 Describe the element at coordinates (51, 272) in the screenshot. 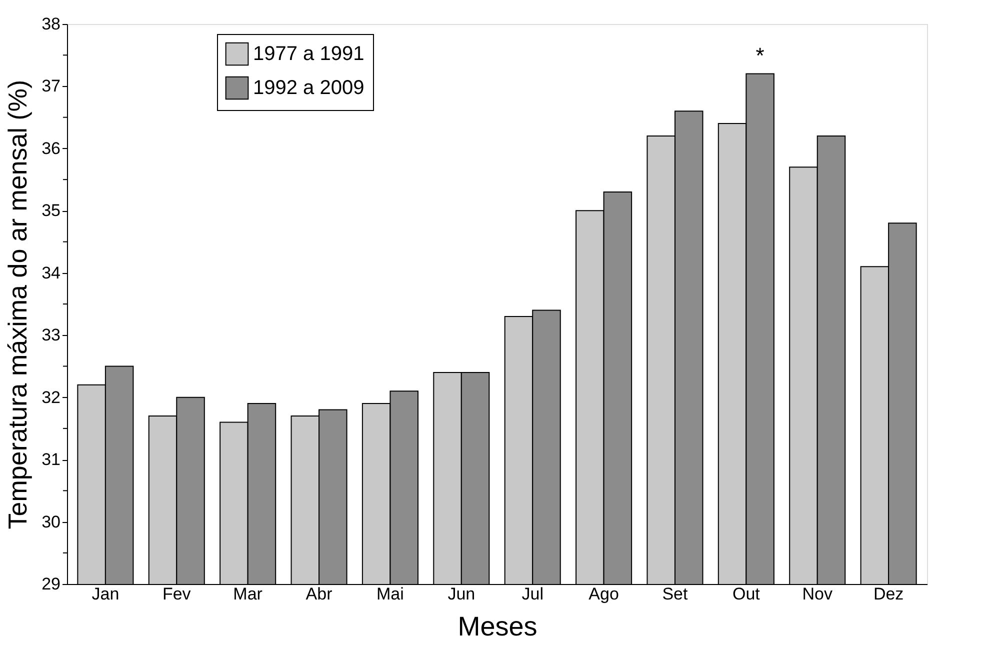

I see `y-tick-label: 34` at that location.